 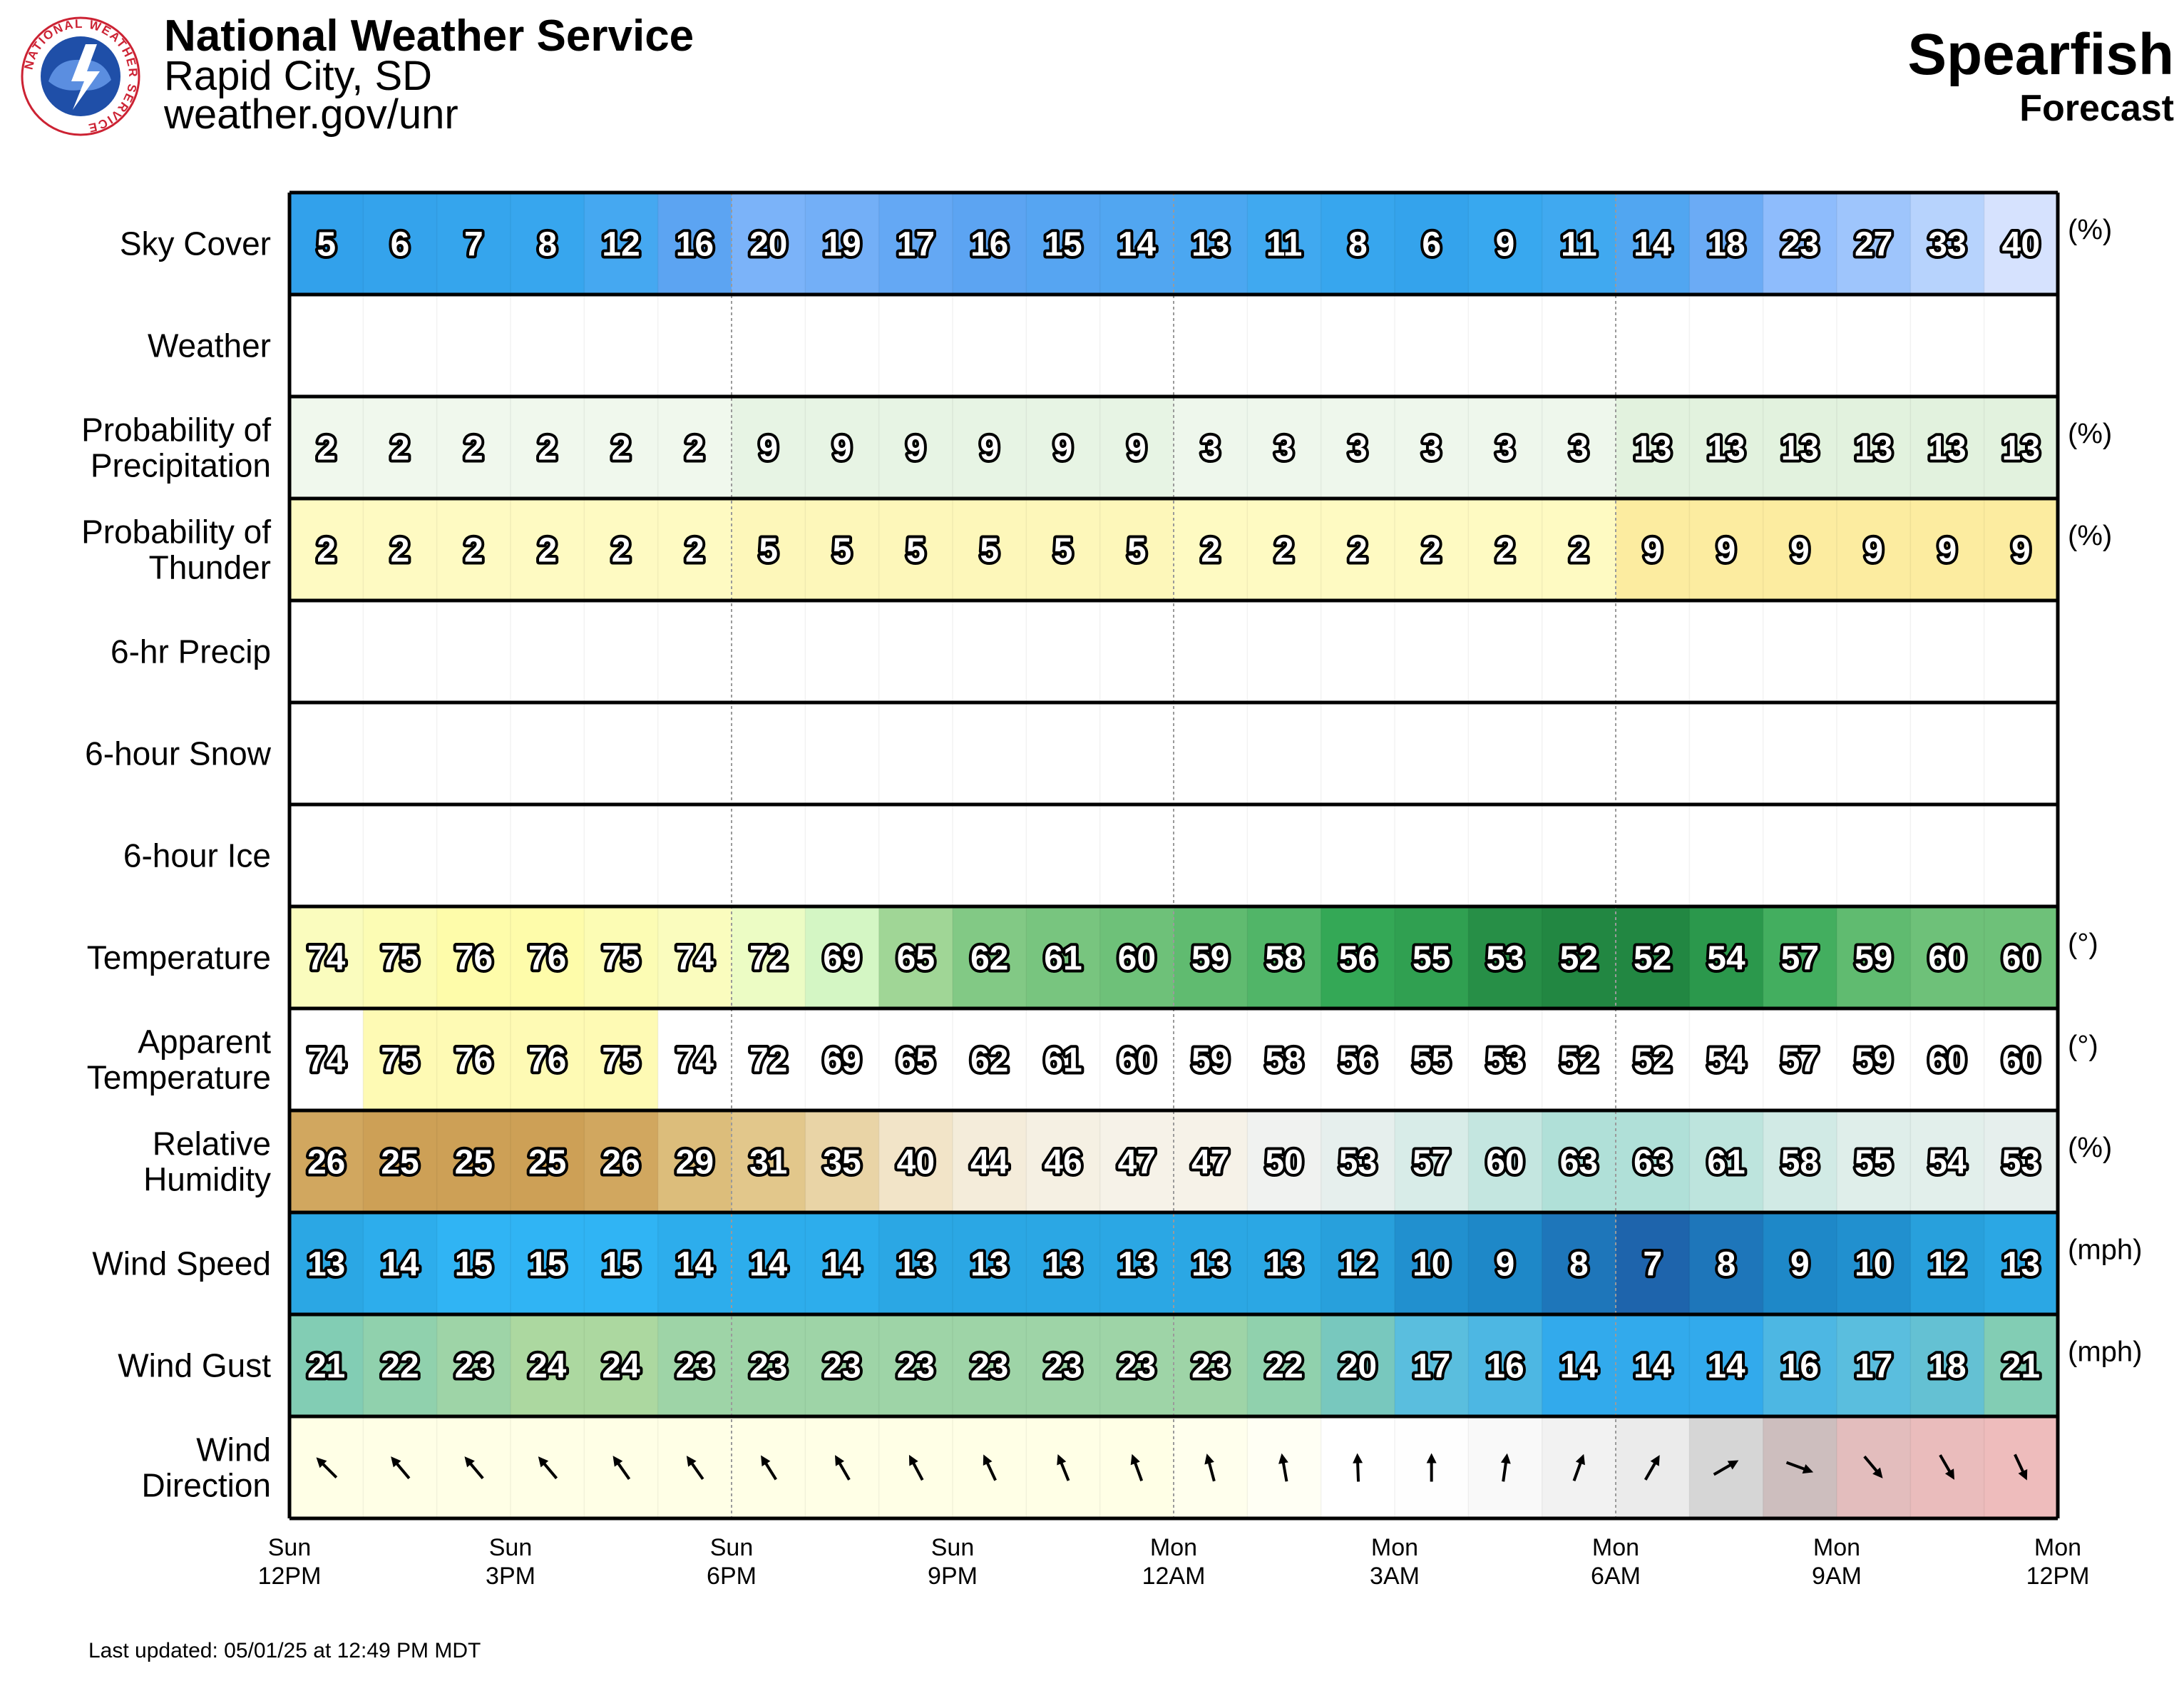 I want to click on cell-value-wind: 9, so click(x=1505, y=1265).